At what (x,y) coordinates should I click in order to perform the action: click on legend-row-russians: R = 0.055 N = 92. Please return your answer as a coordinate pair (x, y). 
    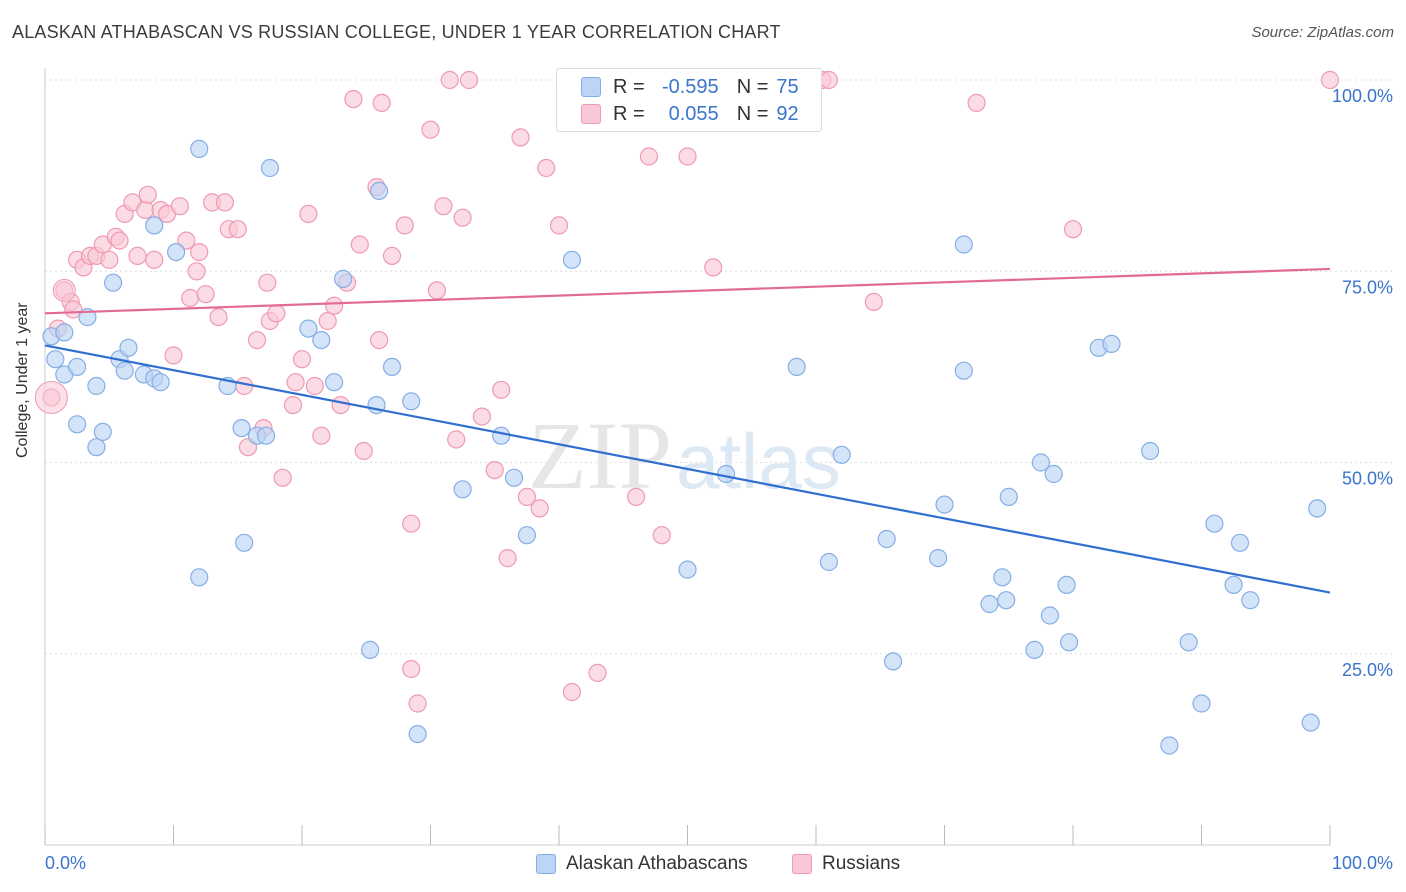
    Looking at the image, I should click on (690, 114).